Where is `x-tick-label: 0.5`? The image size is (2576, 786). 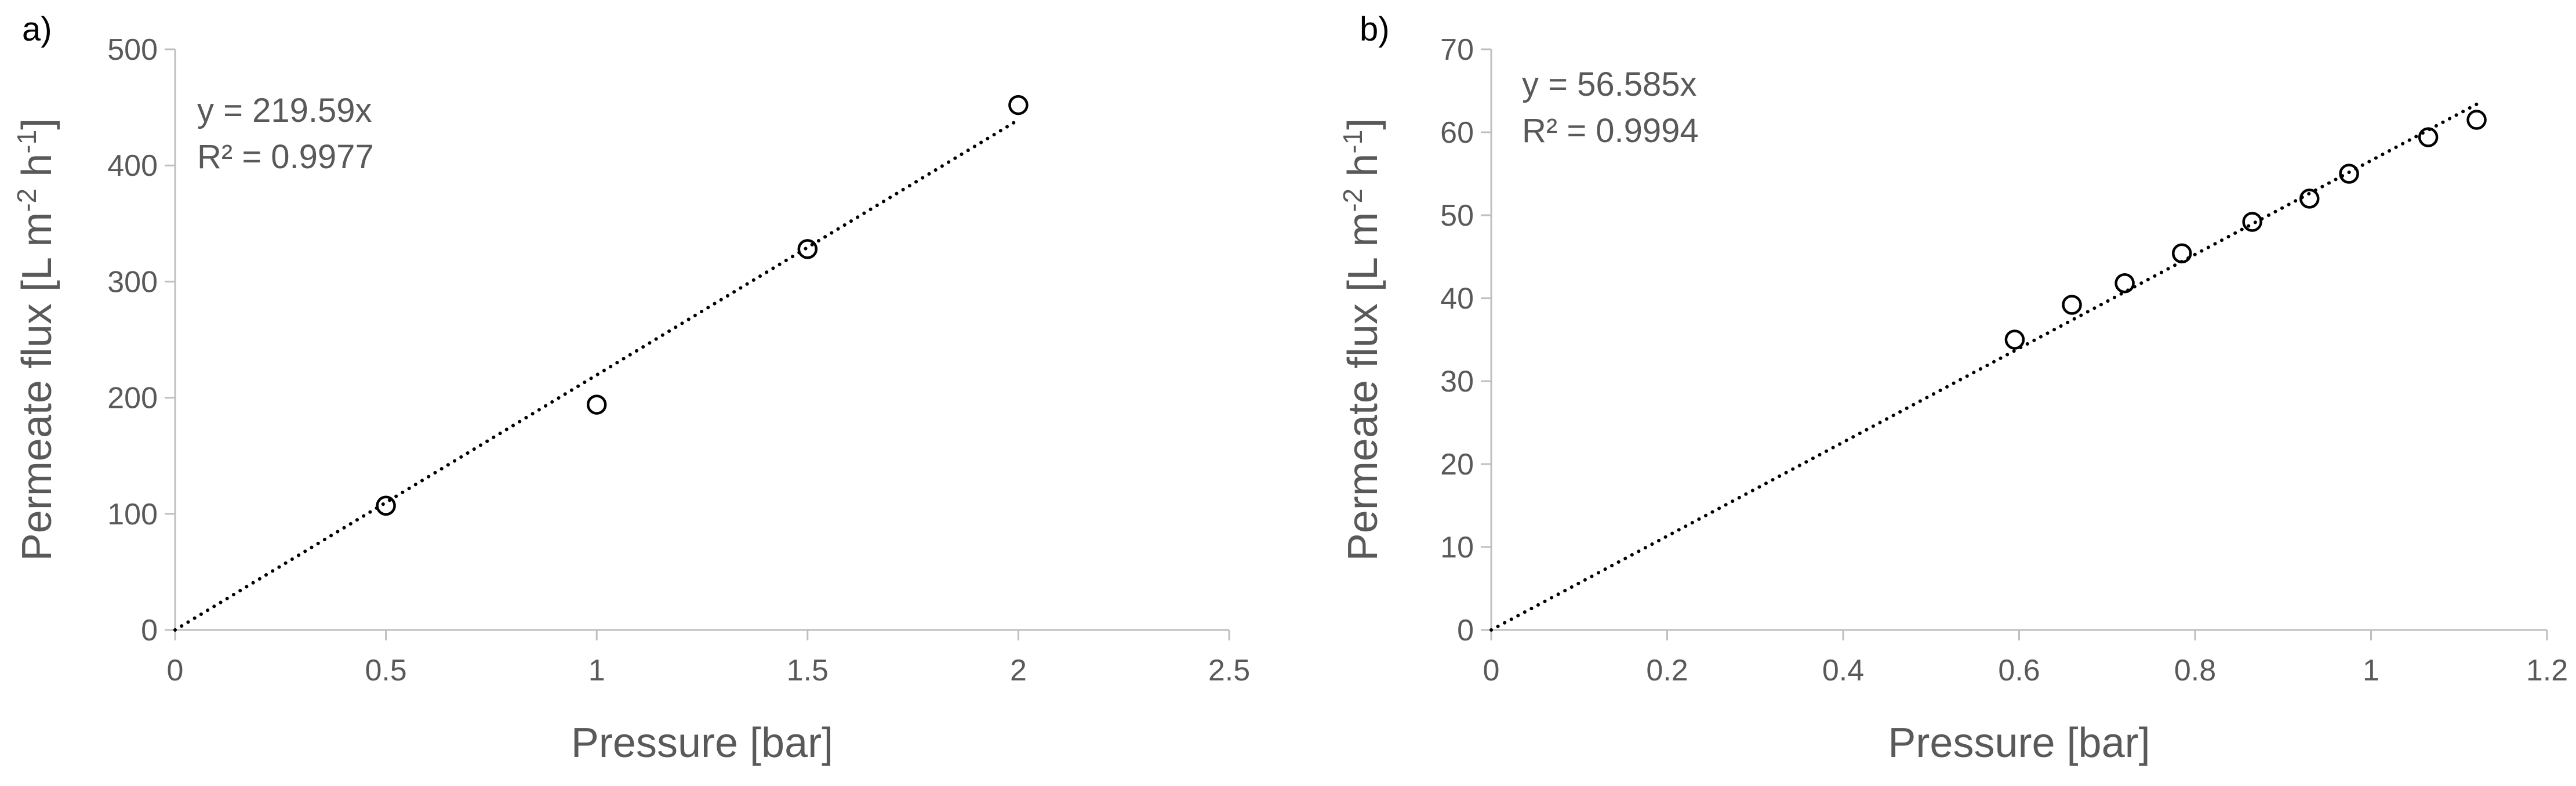
x-tick-label: 0.5 is located at coordinates (385, 670).